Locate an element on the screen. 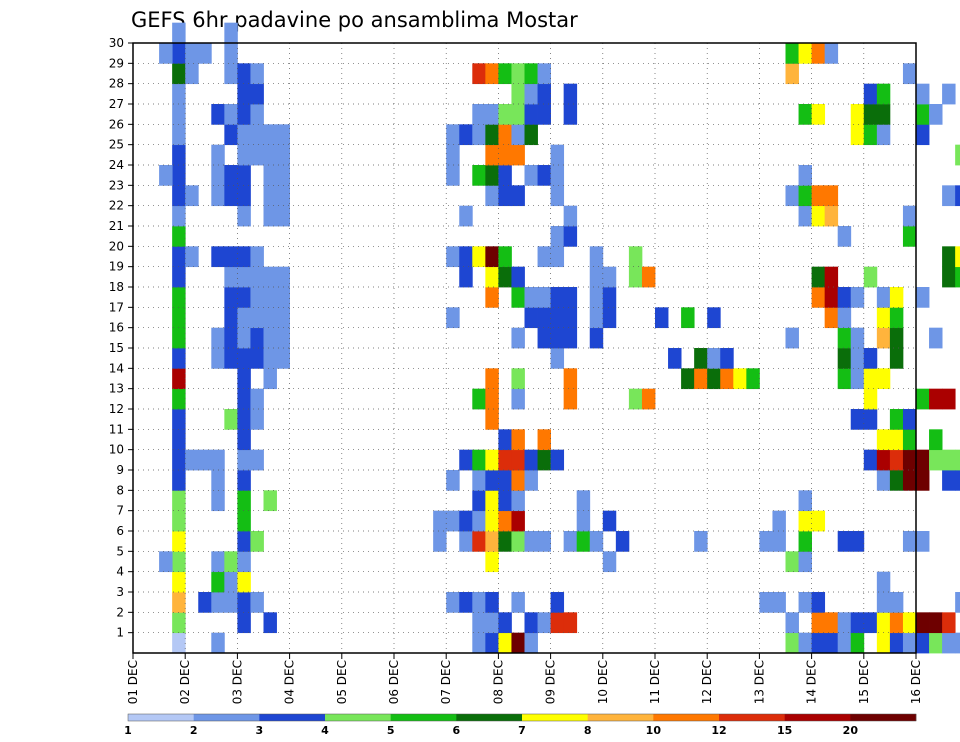 The height and width of the screenshot is (742, 960). colorbar-label: 2 is located at coordinates (194, 730).